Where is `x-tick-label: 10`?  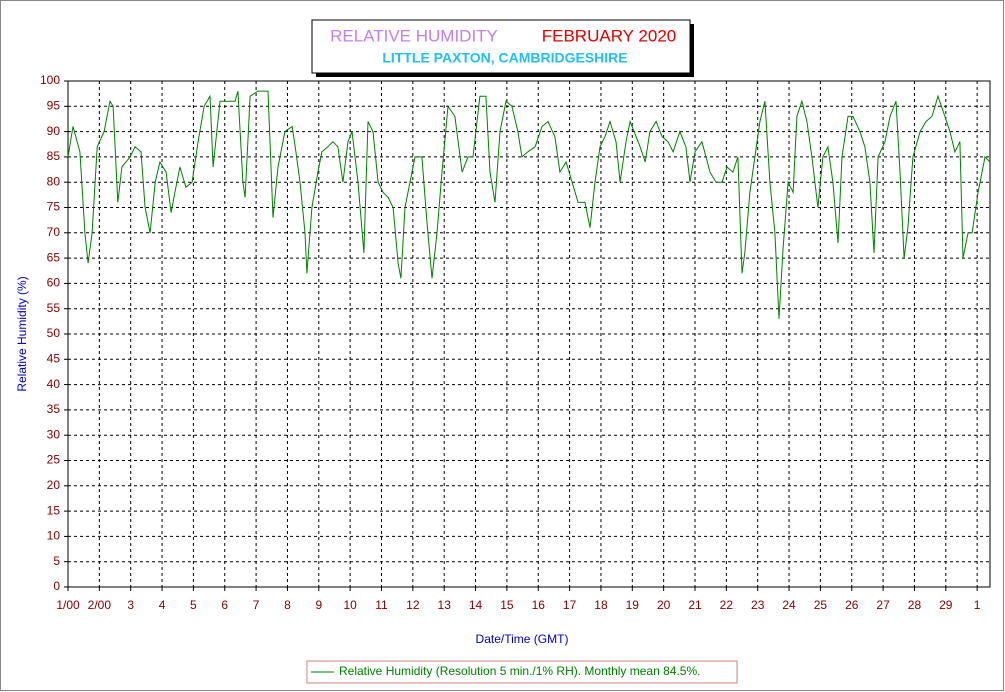
x-tick-label: 10 is located at coordinates (350, 605).